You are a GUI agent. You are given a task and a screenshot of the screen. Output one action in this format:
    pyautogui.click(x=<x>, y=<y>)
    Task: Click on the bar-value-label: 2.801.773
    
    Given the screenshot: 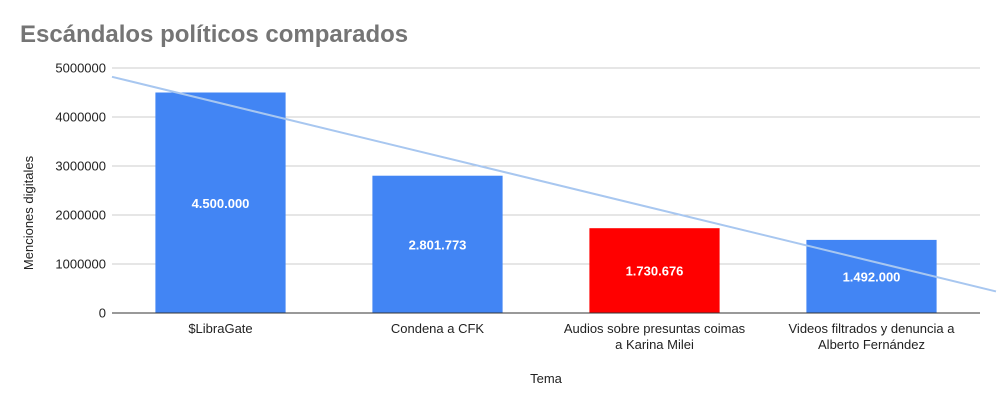 What is the action you would take?
    pyautogui.click(x=438, y=244)
    